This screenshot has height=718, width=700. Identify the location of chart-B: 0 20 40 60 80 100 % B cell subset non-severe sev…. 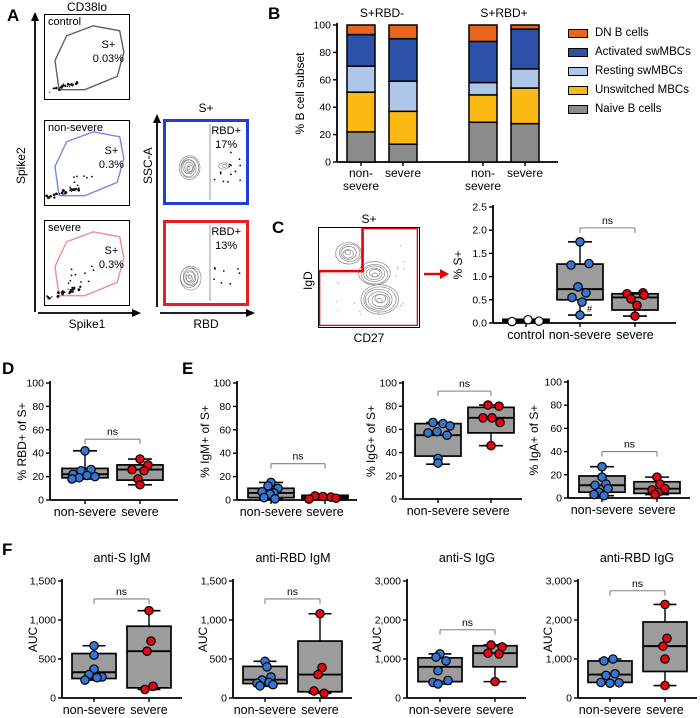
(425, 99).